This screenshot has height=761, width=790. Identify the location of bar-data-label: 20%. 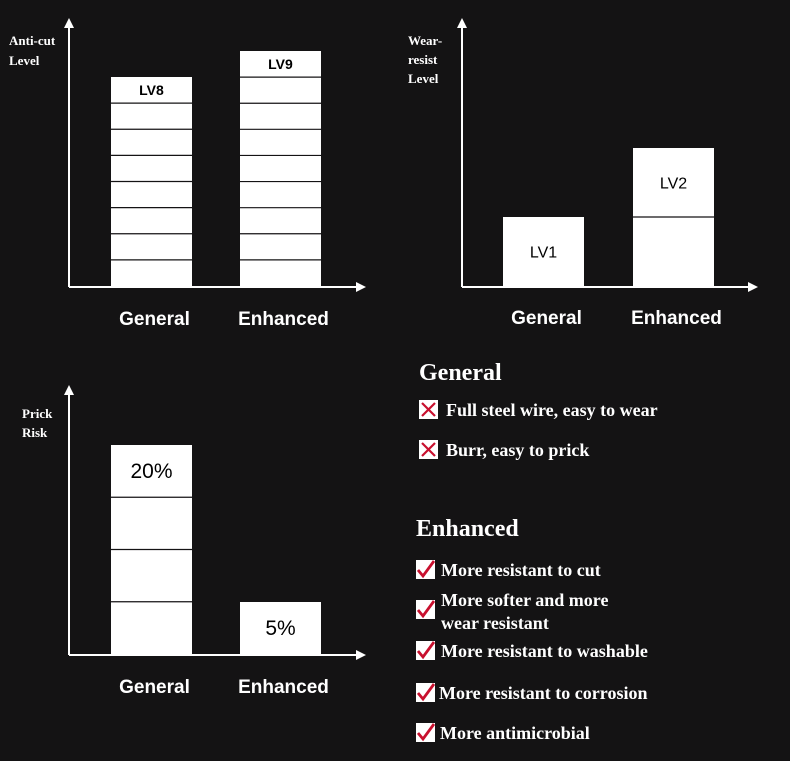
(151, 471).